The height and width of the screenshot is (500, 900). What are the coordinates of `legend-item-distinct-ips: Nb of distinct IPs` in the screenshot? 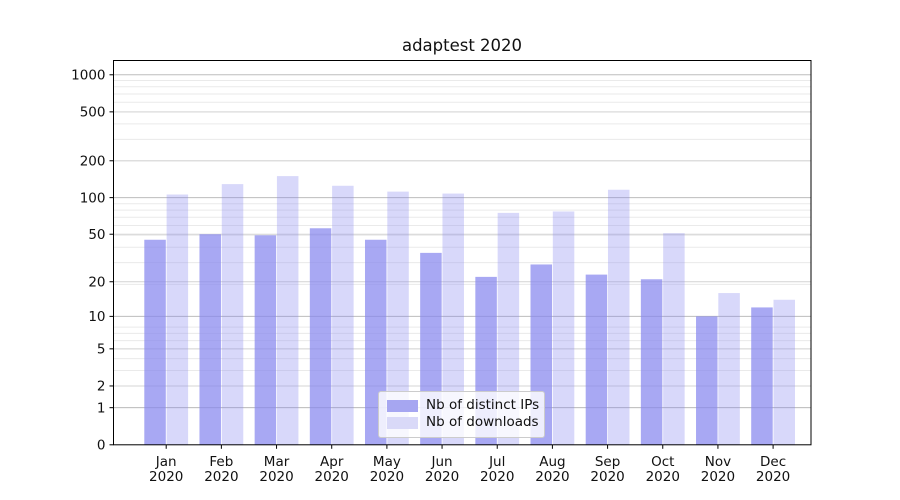 It's located at (463, 405).